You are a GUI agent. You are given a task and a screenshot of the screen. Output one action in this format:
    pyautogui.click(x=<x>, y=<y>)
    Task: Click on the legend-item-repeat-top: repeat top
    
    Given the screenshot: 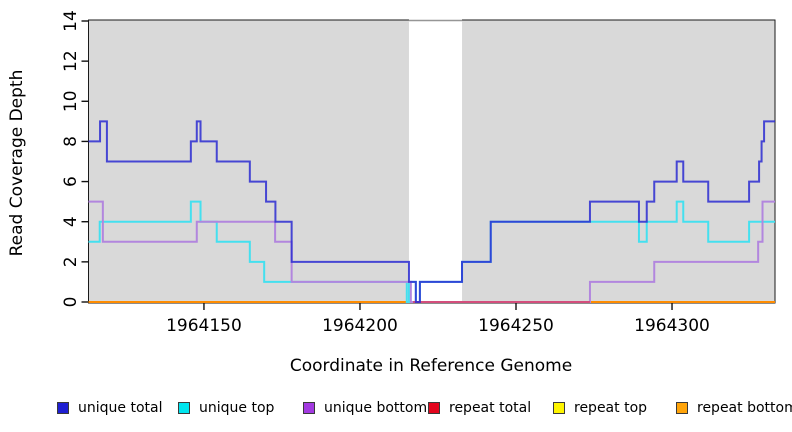 What is the action you would take?
    pyautogui.click(x=600, y=408)
    